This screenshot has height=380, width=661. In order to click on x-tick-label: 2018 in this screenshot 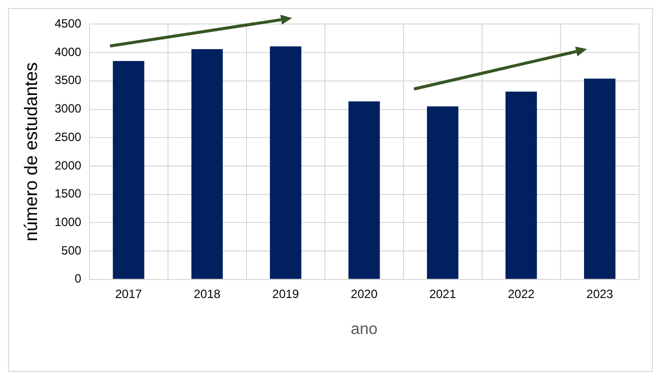, I will do `click(207, 293)`.